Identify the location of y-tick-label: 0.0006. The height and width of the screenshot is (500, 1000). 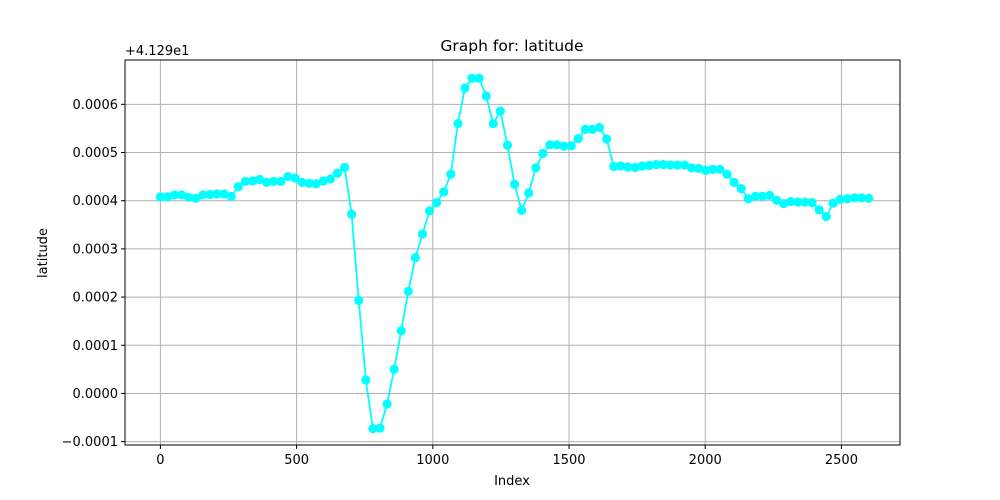
(96, 105).